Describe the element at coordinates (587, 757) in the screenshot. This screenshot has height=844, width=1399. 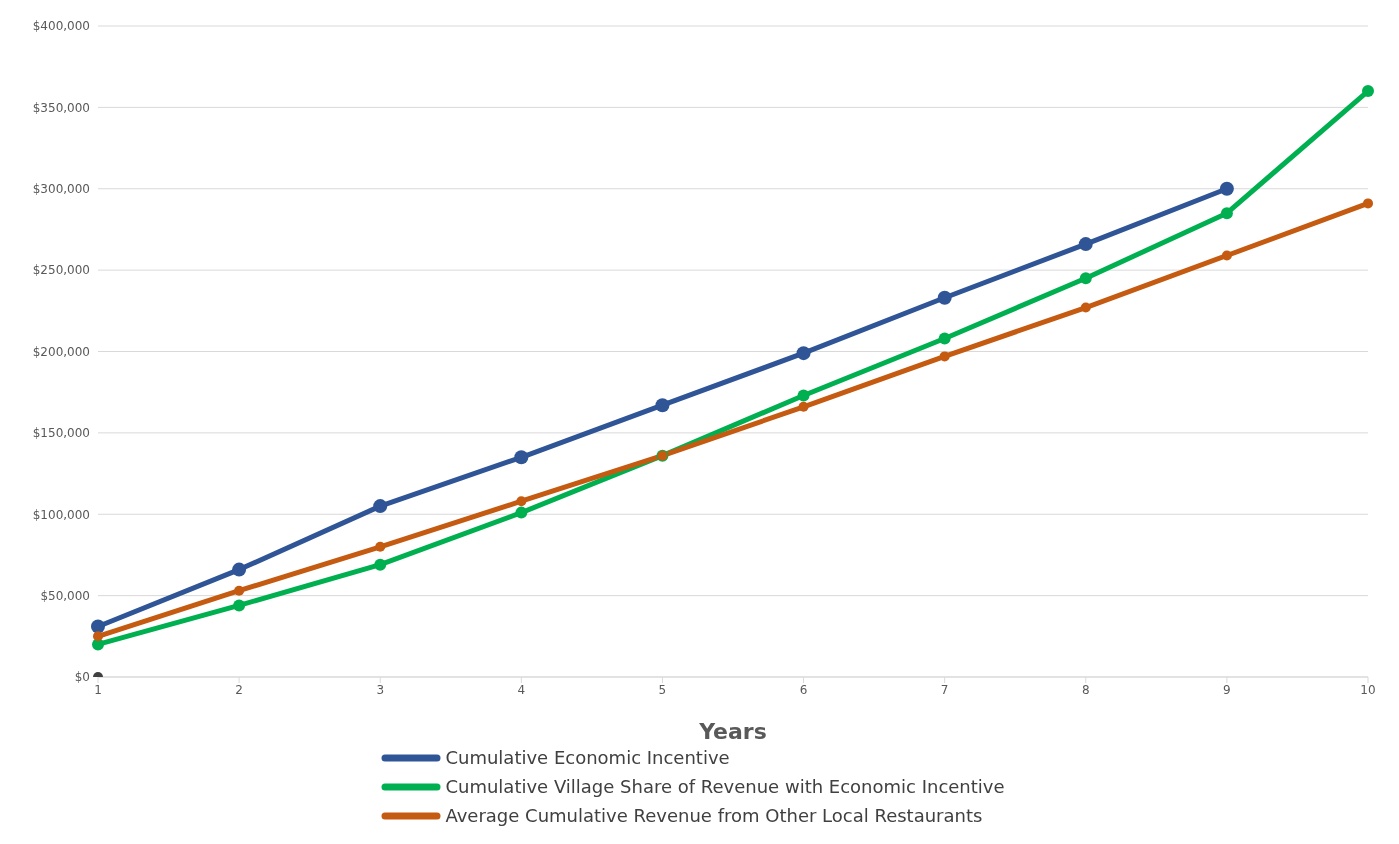
I see `legend-label: Cumulative Economic Incentive` at that location.